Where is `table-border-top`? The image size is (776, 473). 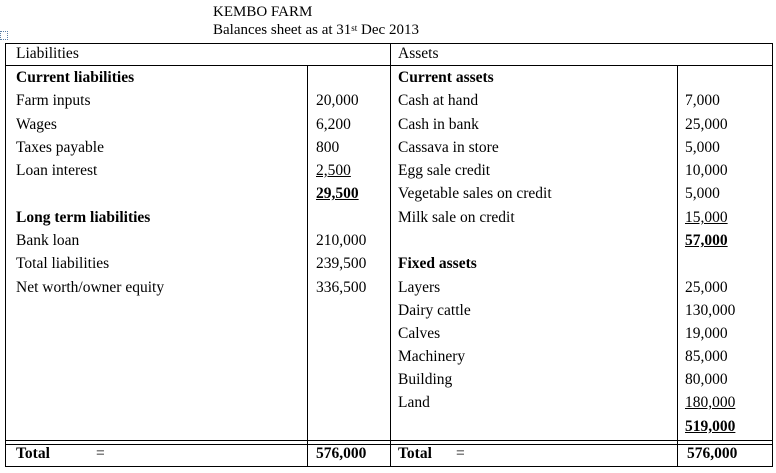
table-border-top is located at coordinates (389, 43).